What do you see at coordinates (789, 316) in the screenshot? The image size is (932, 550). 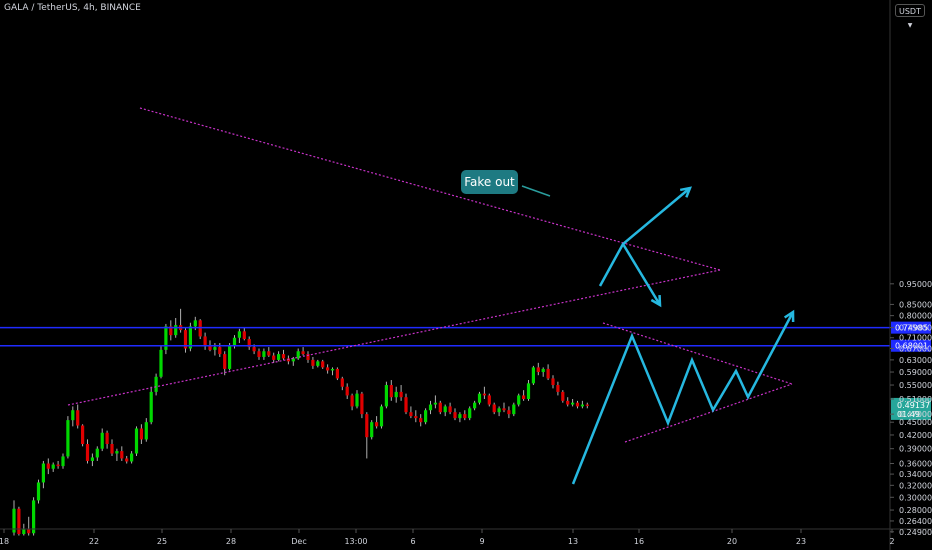 I see `zigzag-arrowhead` at bounding box center [789, 316].